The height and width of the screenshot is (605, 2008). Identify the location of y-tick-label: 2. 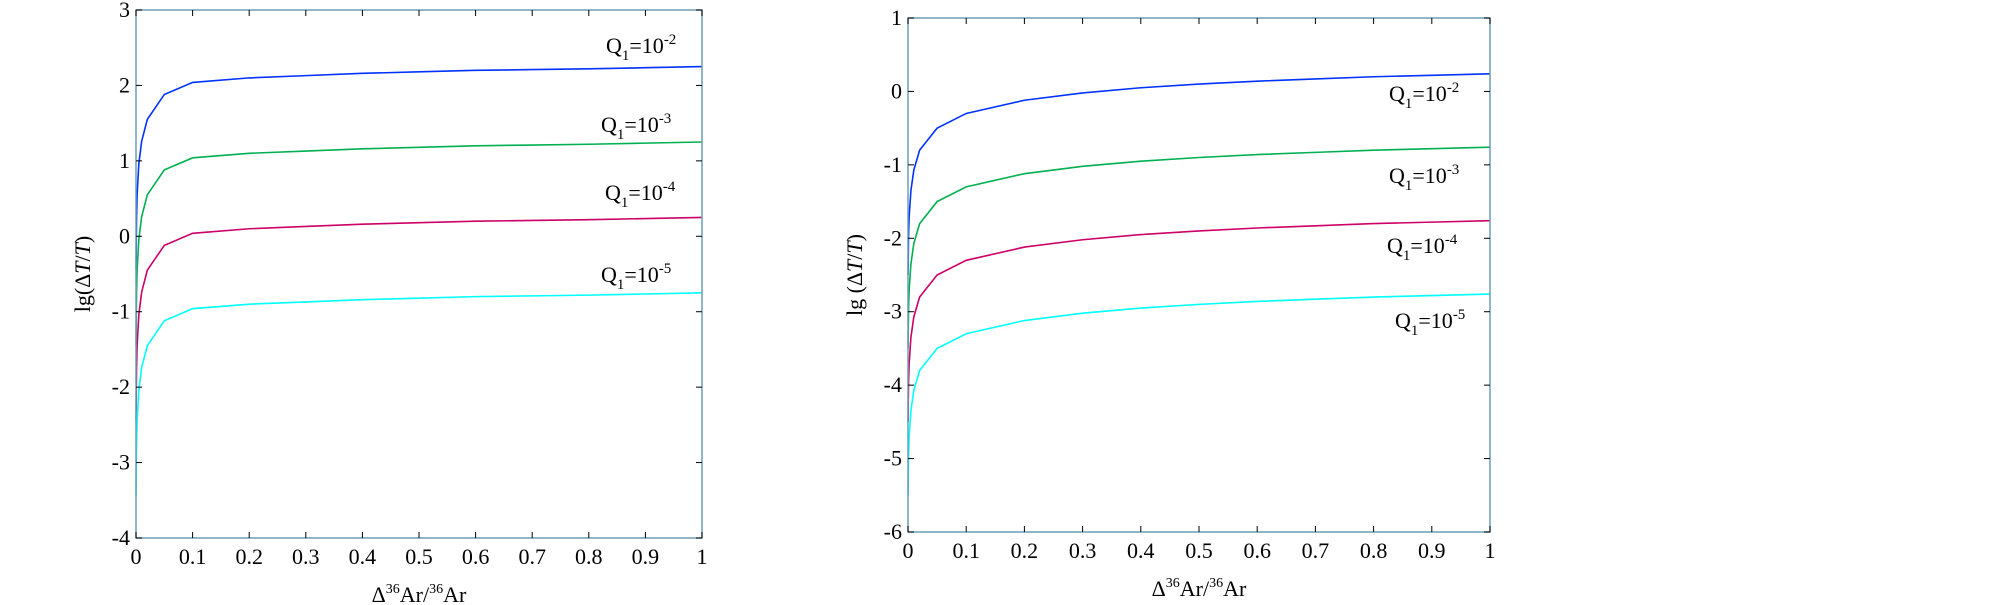
(124, 84).